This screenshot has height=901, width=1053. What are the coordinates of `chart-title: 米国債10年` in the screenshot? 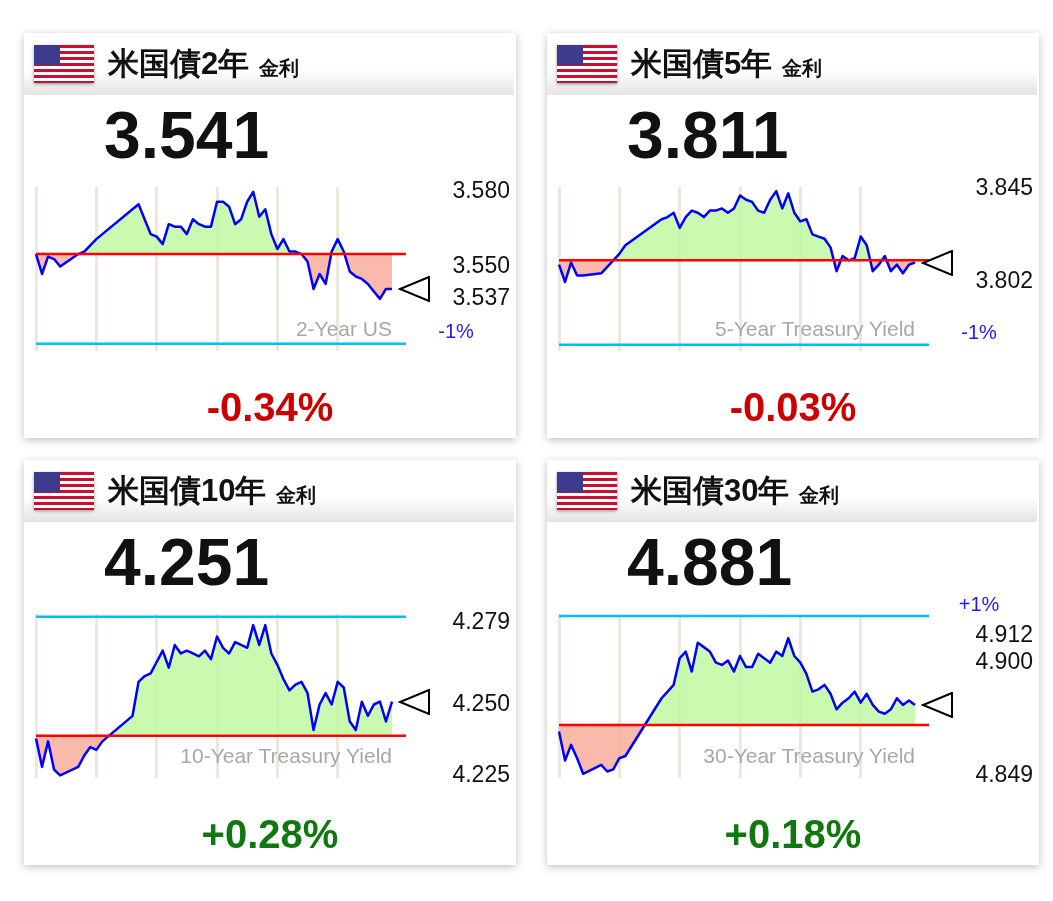 It's located at (187, 491).